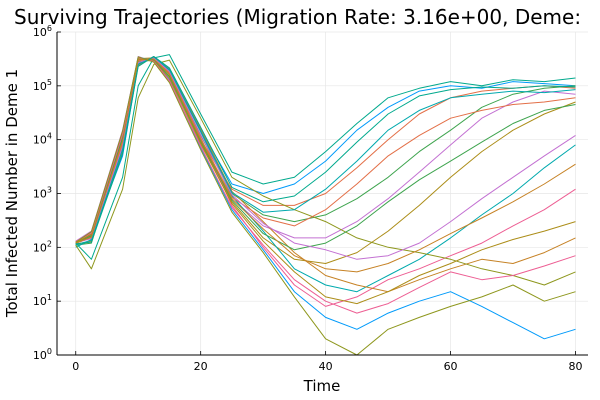  I want to click on x-tick-label-2: 40, so click(326, 366).